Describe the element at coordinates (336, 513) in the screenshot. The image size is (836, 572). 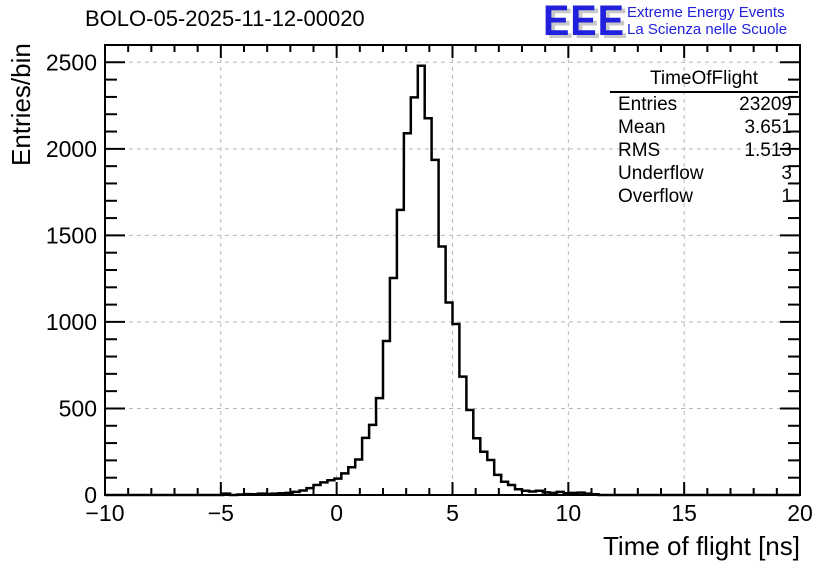
I see `x-tick-label: 0` at that location.